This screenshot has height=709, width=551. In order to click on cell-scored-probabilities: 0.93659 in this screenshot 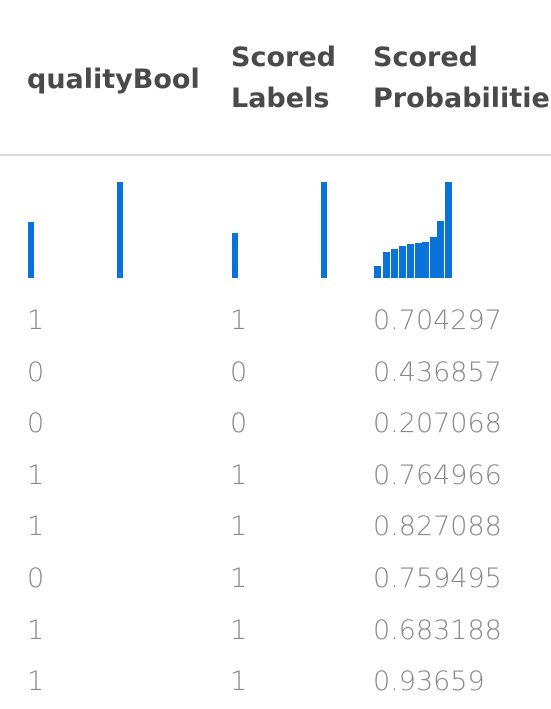, I will do `click(429, 682)`.